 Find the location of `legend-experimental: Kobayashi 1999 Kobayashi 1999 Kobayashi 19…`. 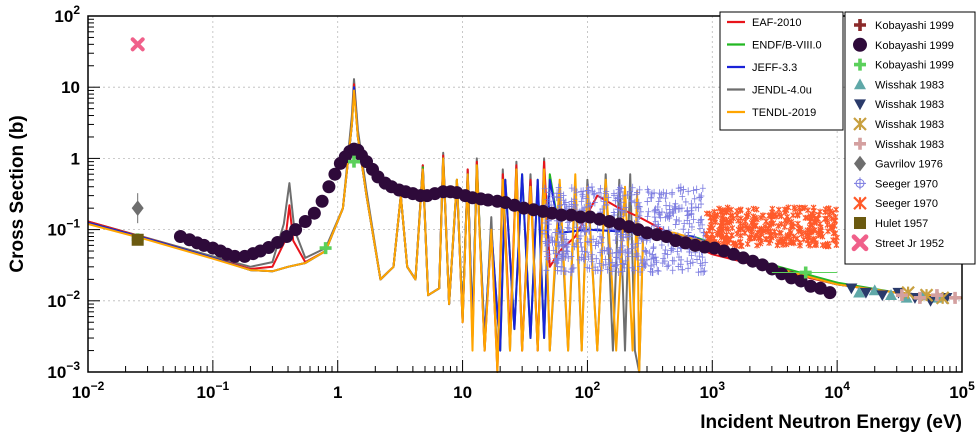

legend-experimental: Kobayashi 1999 Kobayashi 1999 Kobayashi 19… is located at coordinates (910, 138).